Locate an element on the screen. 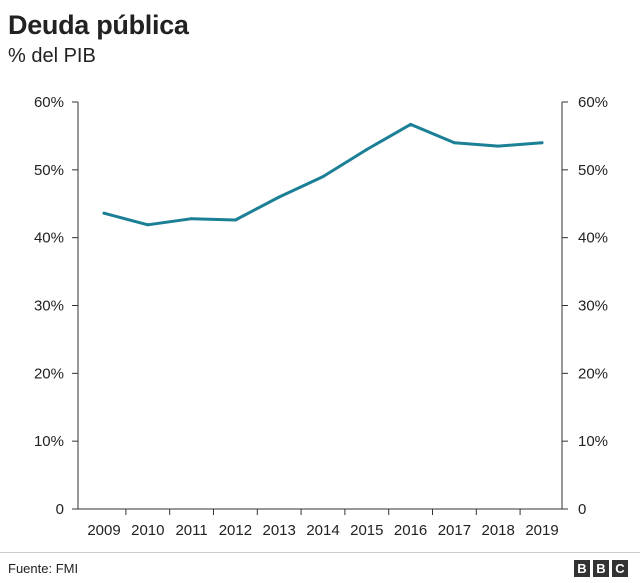 The image size is (640, 583). chart-subtitle: % del PIB is located at coordinates (52, 56).